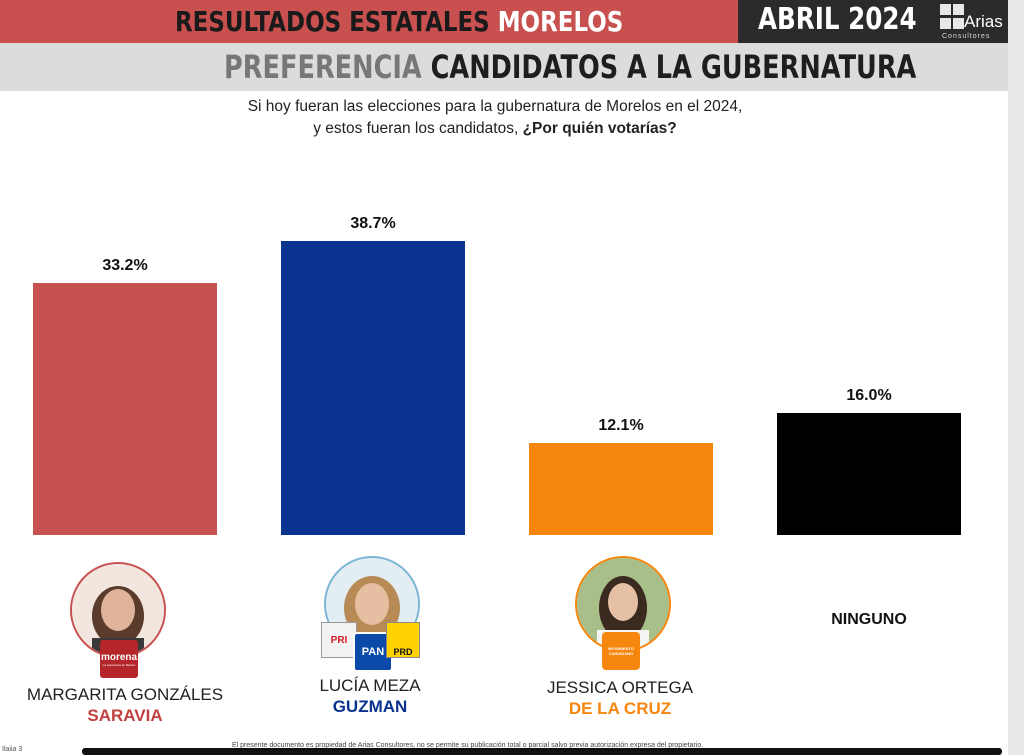 The image size is (1024, 755). Describe the element at coordinates (966, 36) in the screenshot. I see `logo-sub: Consultores` at that location.